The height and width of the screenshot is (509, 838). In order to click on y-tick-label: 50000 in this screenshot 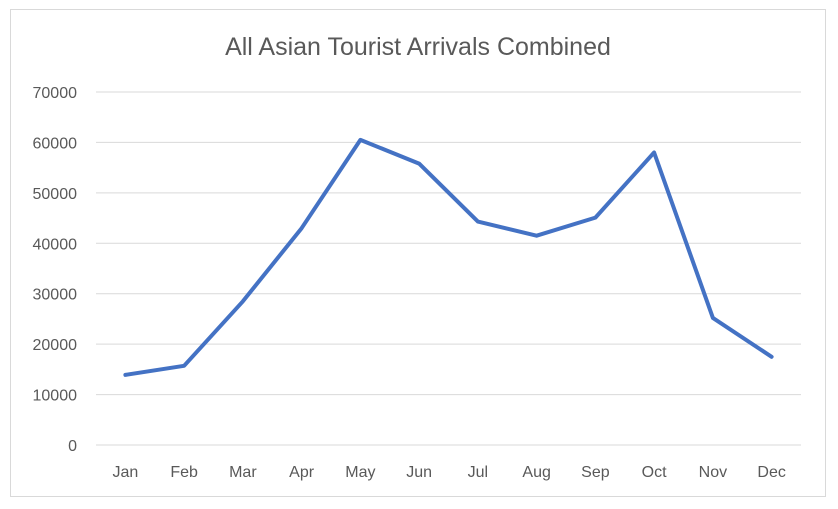, I will do `click(55, 194)`.